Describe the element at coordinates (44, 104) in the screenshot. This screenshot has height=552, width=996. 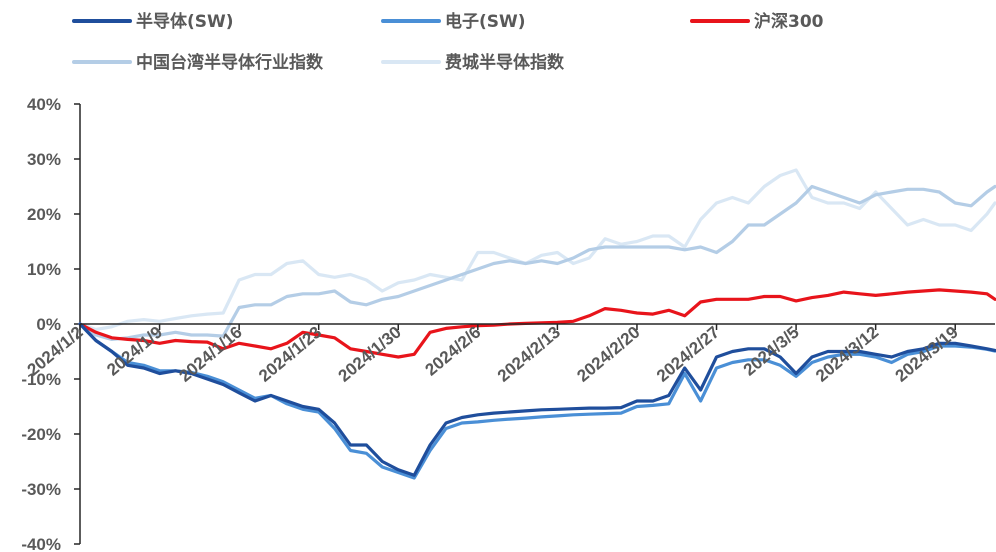
I see `y-tick-label: 40%` at that location.